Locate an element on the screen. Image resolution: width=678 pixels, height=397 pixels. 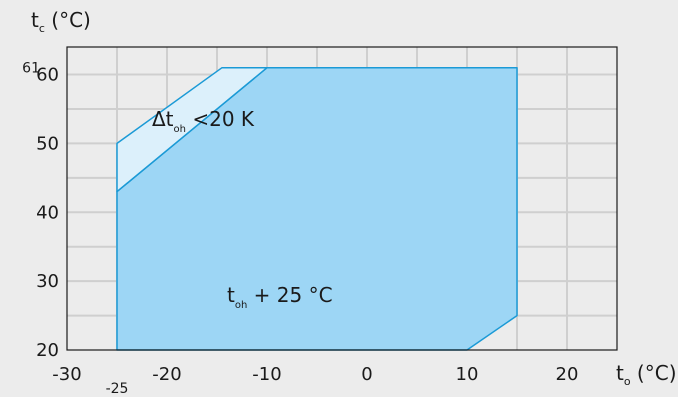
y-tick-label: 60 is located at coordinates (47, 75).